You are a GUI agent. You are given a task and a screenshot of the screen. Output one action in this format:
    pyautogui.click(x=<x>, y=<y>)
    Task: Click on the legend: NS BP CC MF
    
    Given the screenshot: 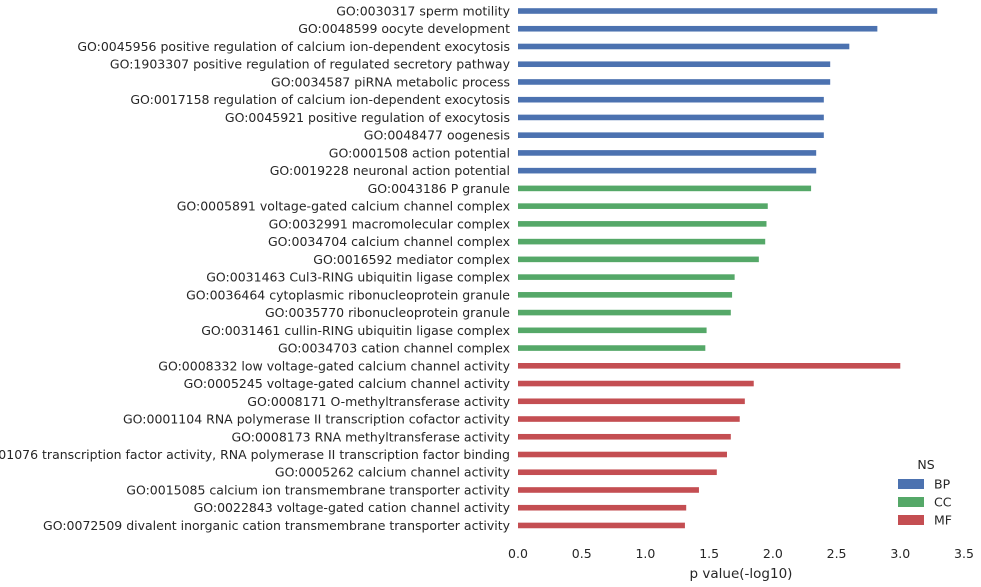 What is the action you would take?
    pyautogui.click(x=925, y=492)
    